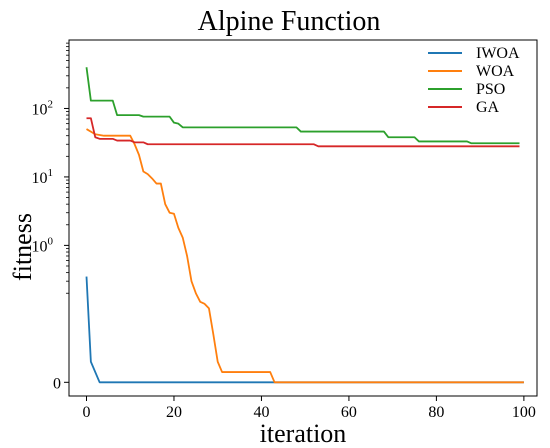 Image resolution: width=550 pixels, height=448 pixels. I want to click on y-axis-ticks: 0 100 10¹ 10², so click(50, 217).